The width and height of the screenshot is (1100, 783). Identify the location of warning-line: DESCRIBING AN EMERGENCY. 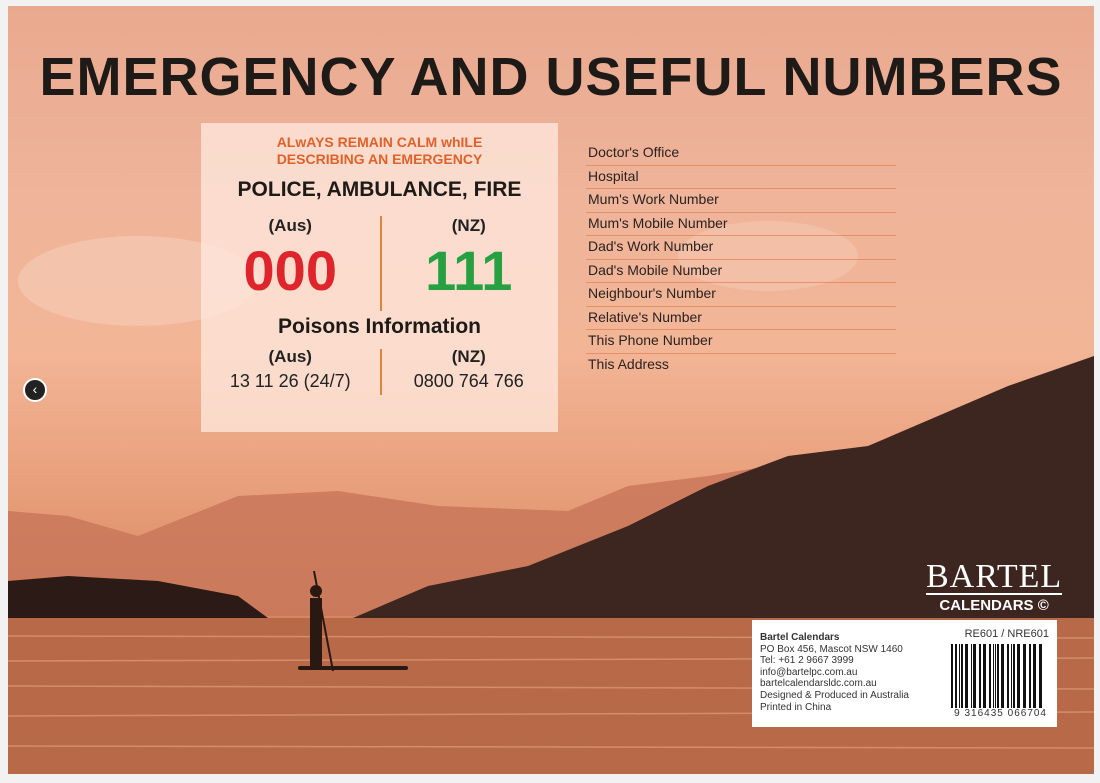
(379, 159).